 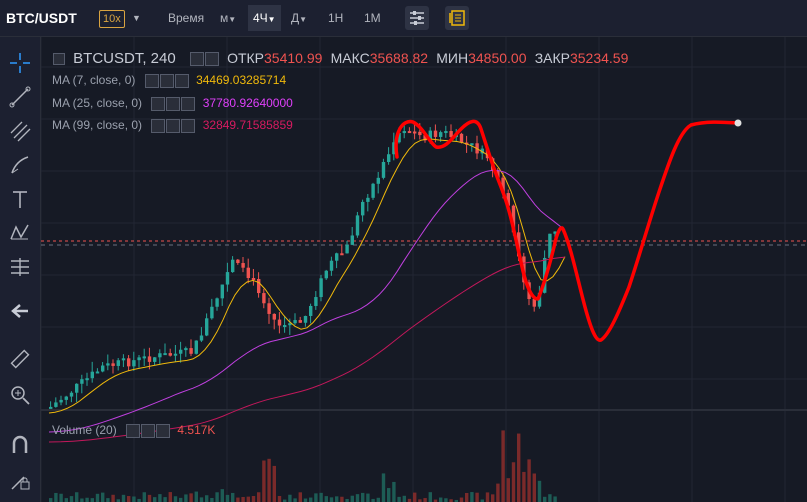 I want to click on drawing-endpoint-handle, so click(x=738, y=123).